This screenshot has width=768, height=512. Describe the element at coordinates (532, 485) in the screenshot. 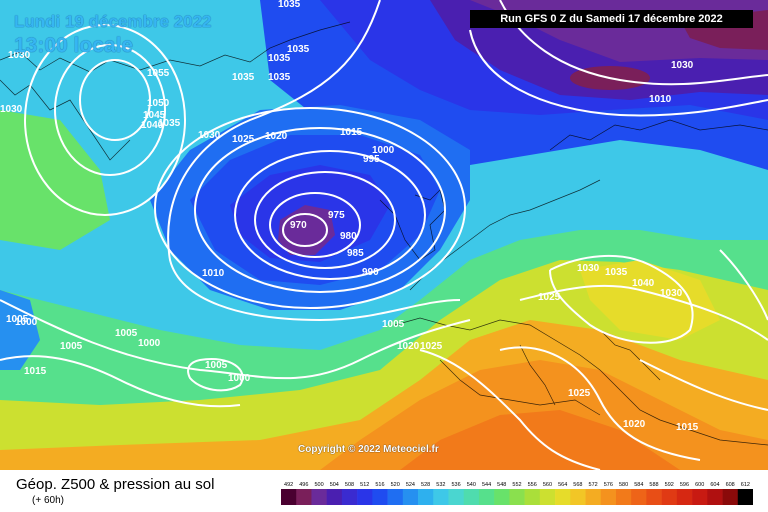

I see `legend-value-label: 556` at that location.